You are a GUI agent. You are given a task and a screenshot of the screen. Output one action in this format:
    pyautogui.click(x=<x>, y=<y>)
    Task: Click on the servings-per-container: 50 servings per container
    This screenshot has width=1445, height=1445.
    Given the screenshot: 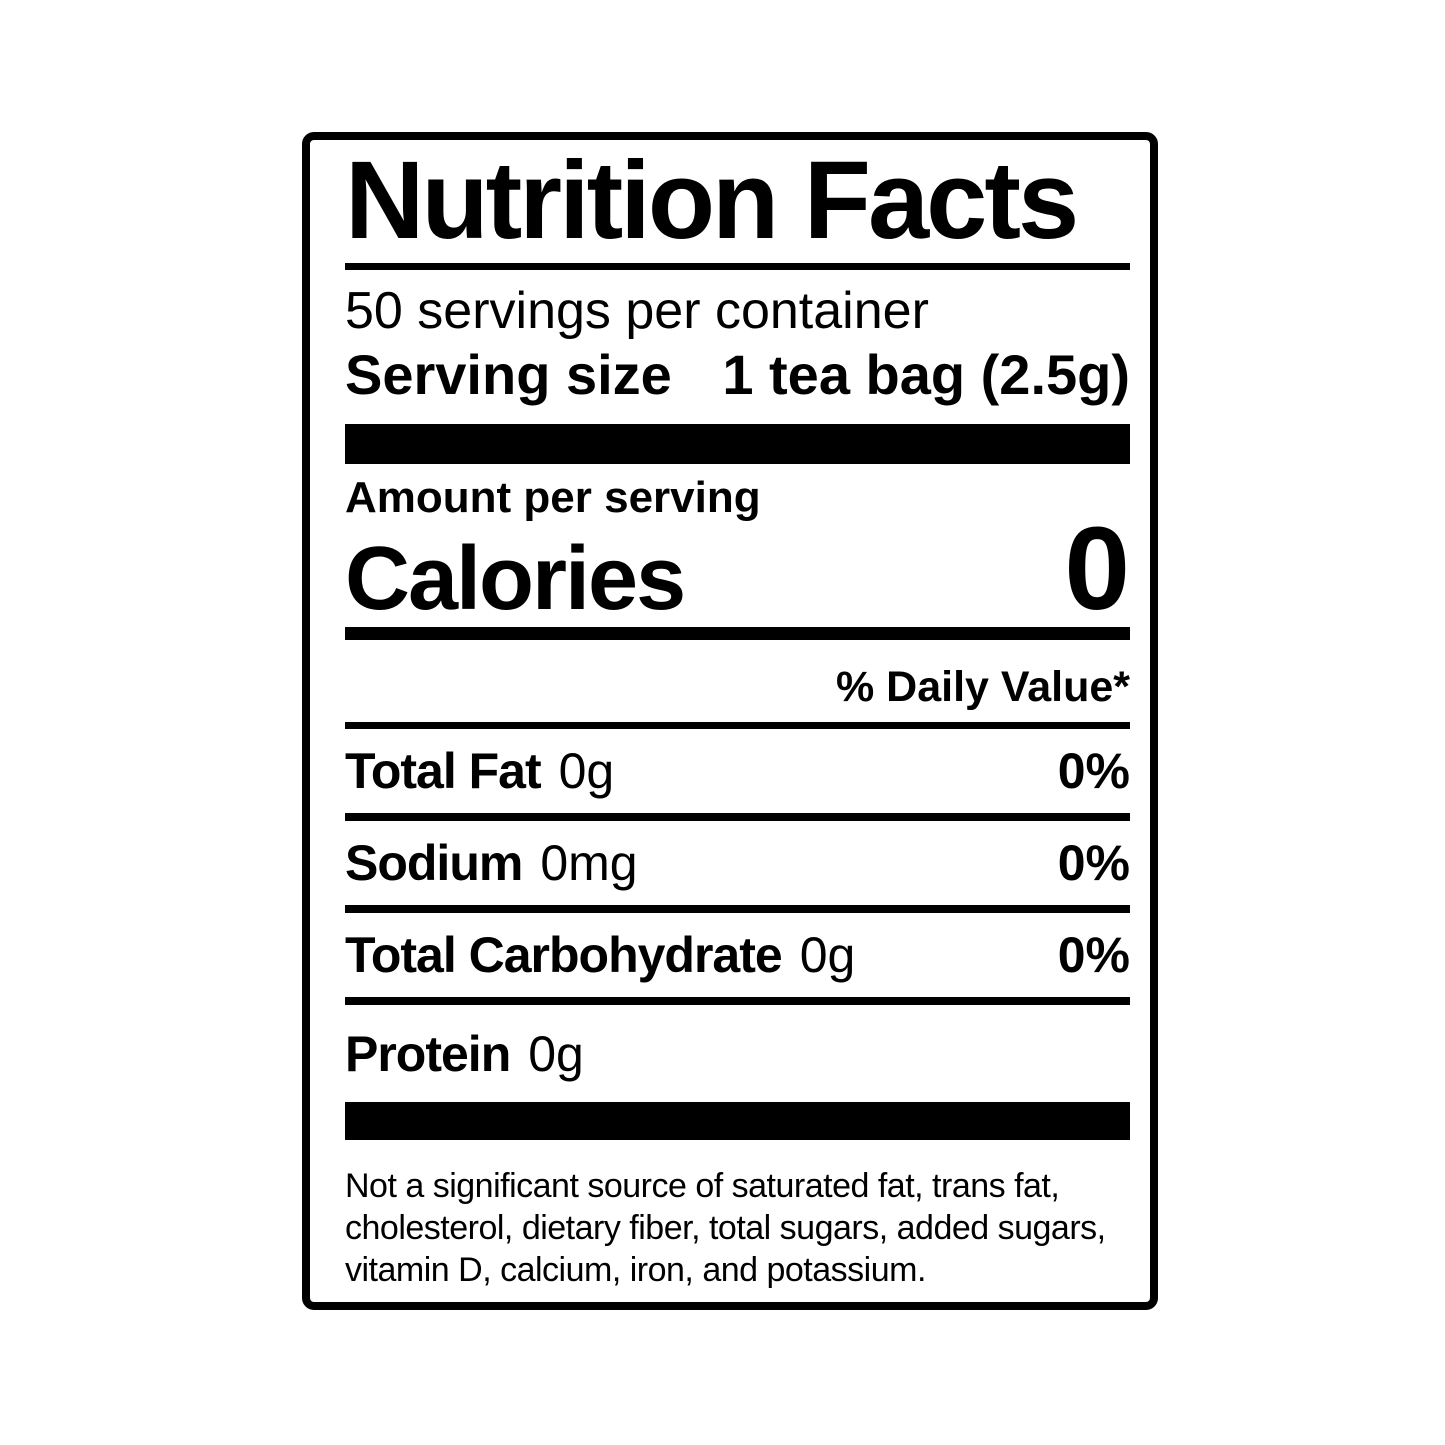 What is the action you would take?
    pyautogui.click(x=637, y=311)
    